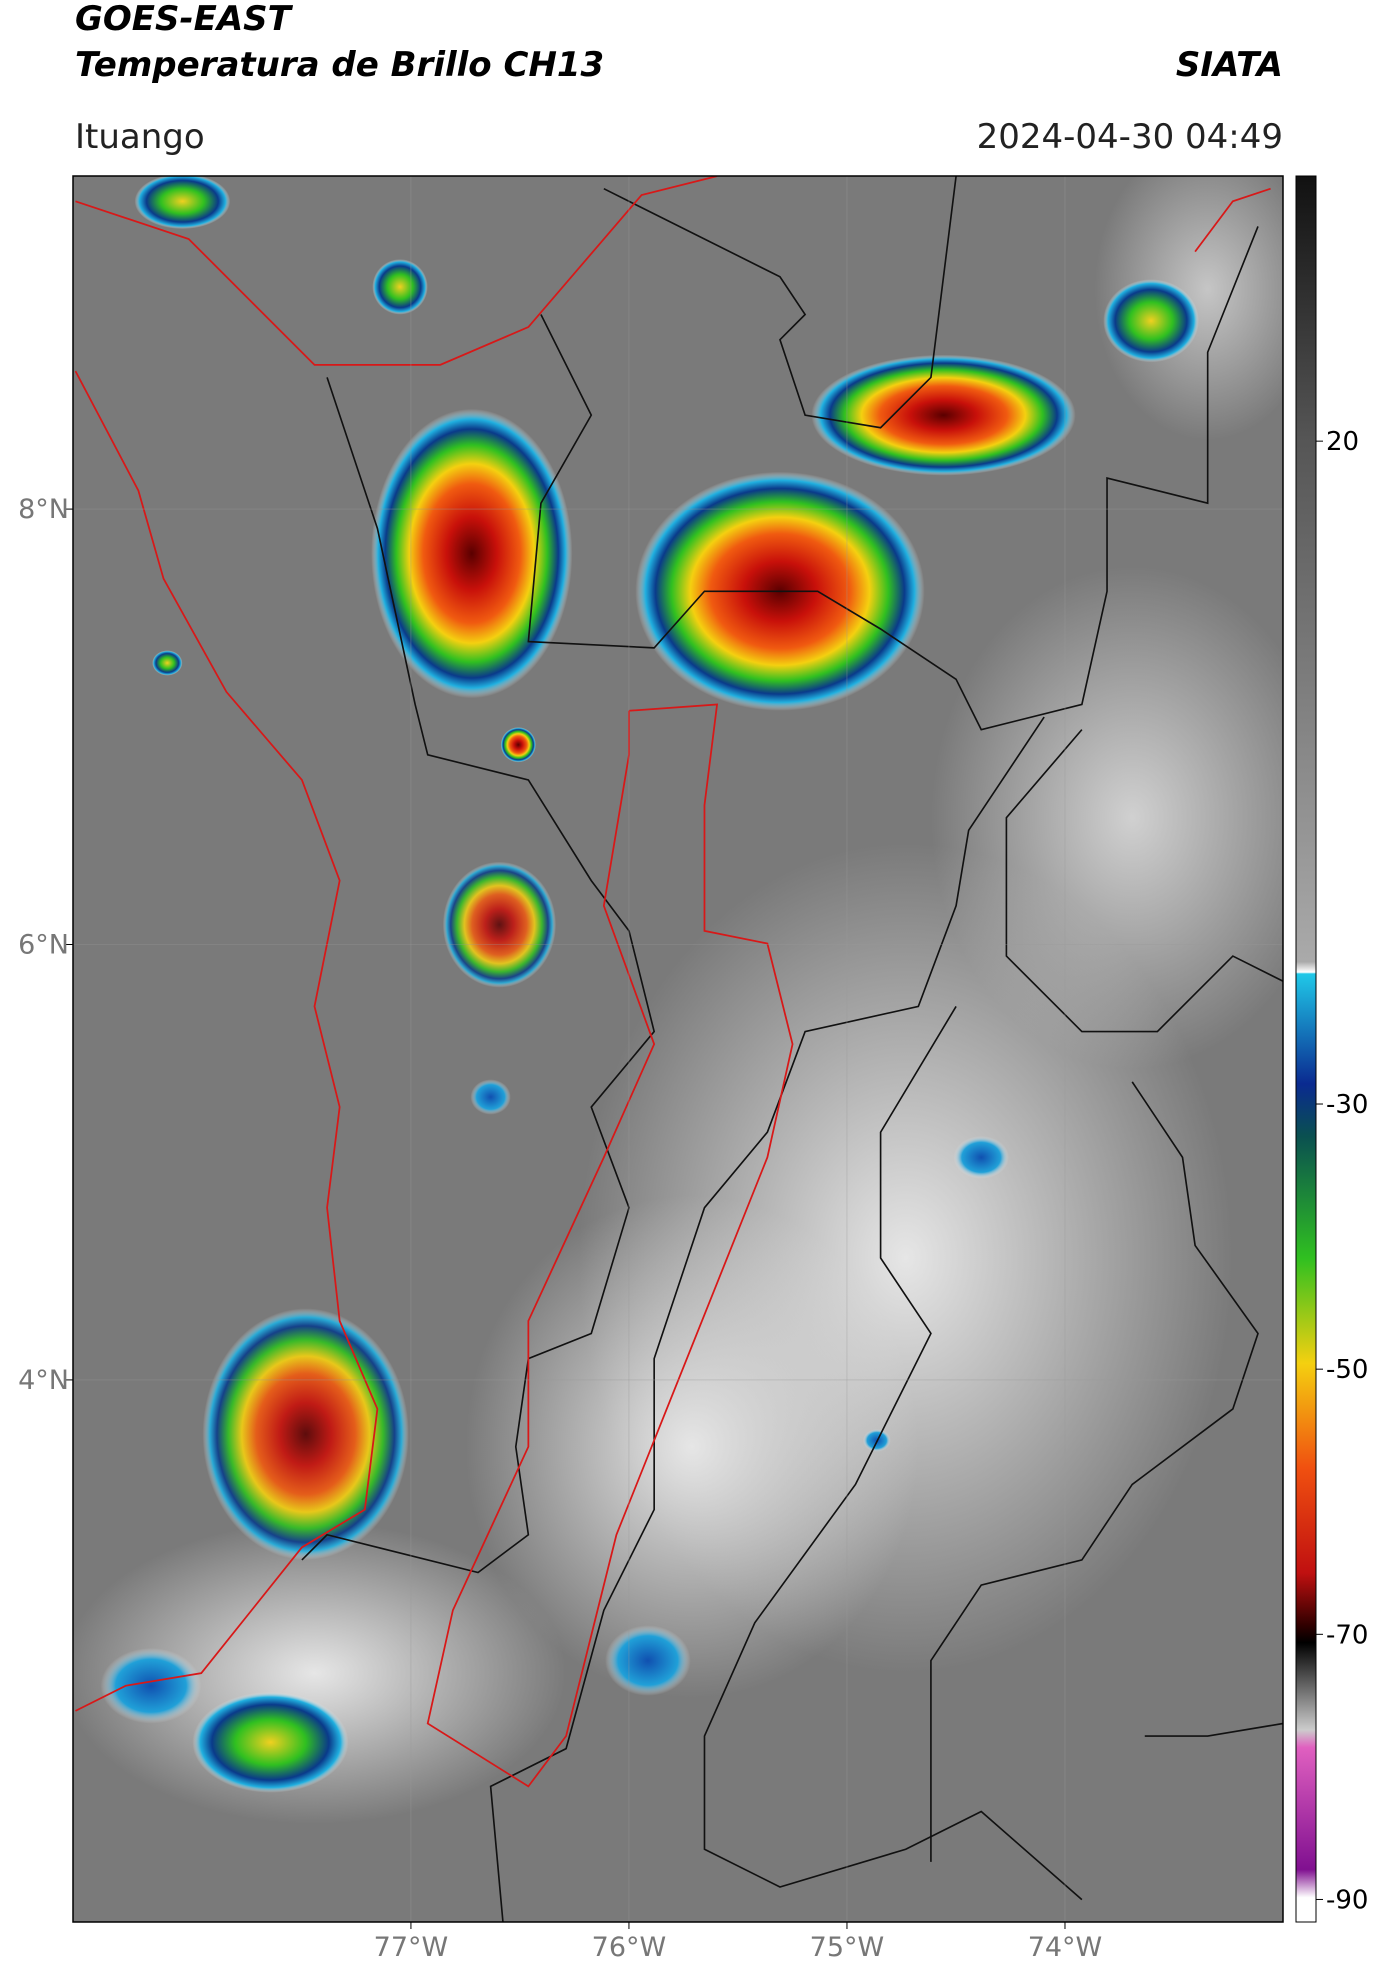 This screenshot has width=1384, height=1981. I want to click on lat-tick-label: 4°N, so click(43, 1380).